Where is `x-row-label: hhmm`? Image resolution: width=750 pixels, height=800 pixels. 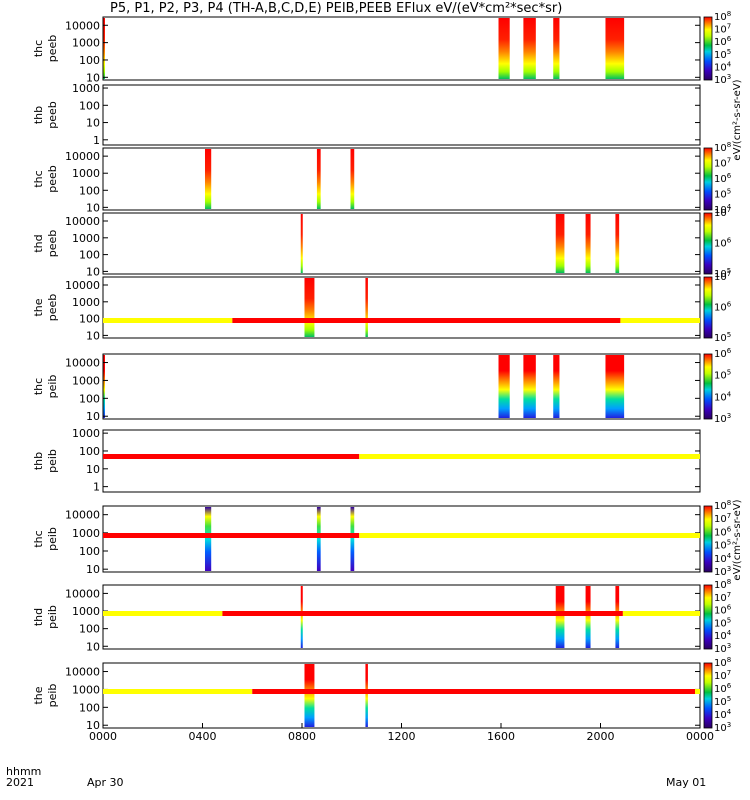 x-row-label: hhmm is located at coordinates (24, 771).